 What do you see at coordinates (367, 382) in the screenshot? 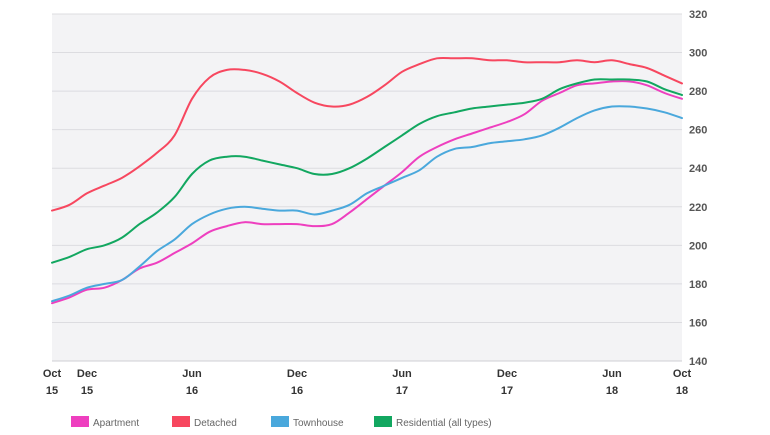
I see `x-axis-ticks: Oct 15 Dec 15 Jun 16 Dec 16 Jun 17 Dec 17 Jun 18 Oct 18` at bounding box center [367, 382].